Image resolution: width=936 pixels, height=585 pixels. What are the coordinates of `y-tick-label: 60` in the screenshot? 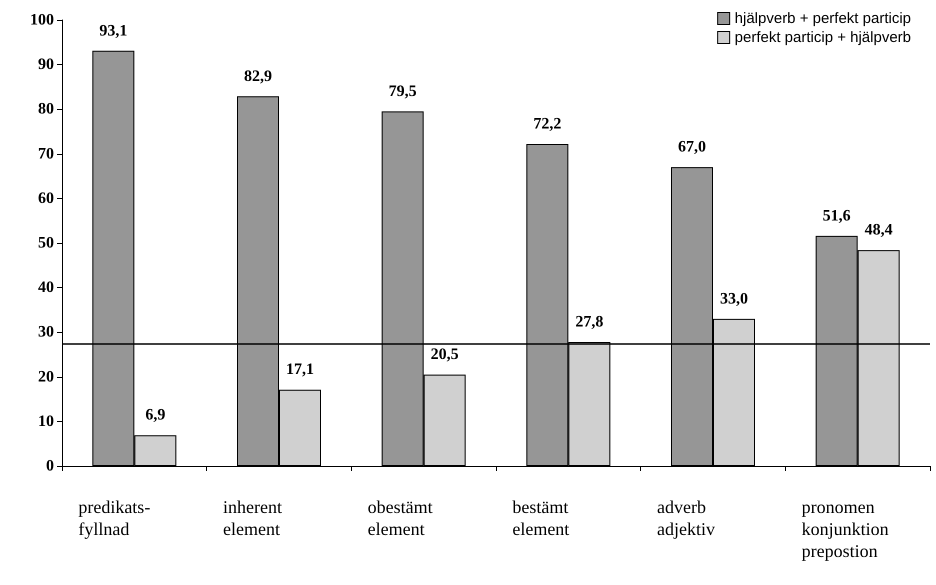 It's located at (46, 198).